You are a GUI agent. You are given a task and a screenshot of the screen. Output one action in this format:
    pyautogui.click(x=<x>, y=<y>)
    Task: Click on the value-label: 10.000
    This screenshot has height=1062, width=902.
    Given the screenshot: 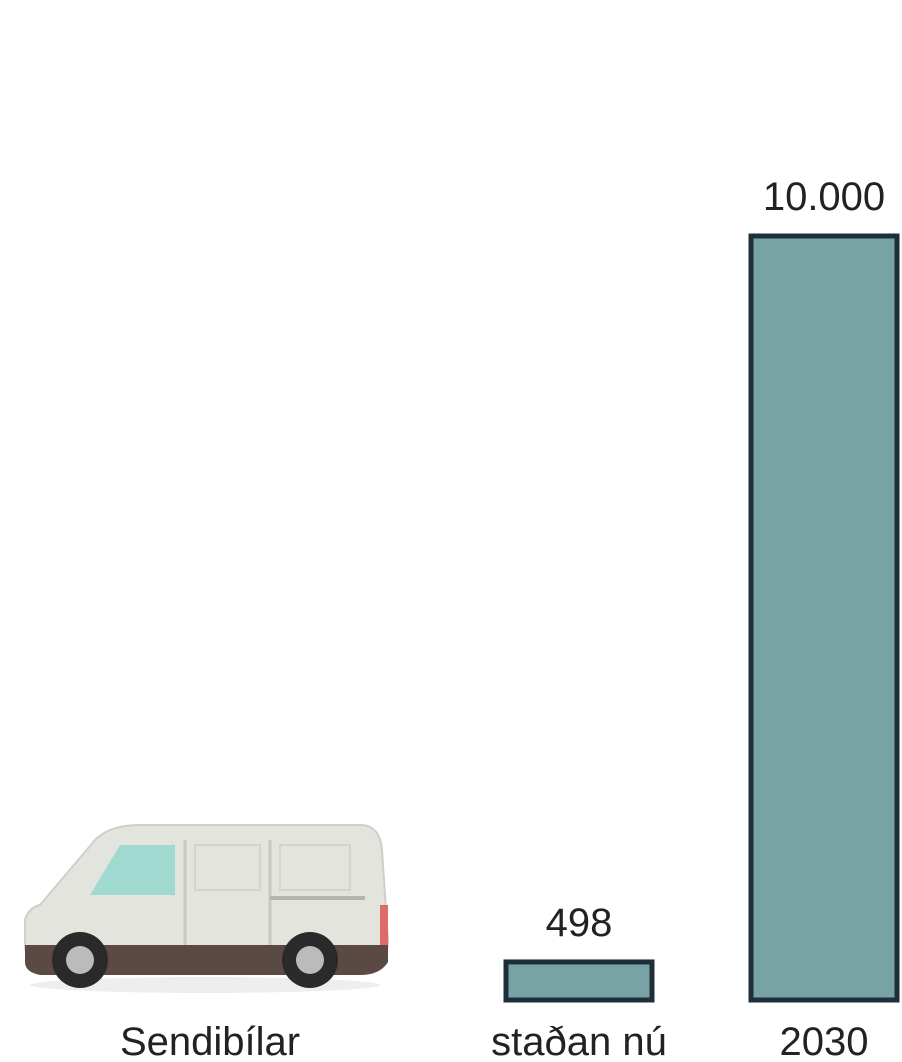 What is the action you would take?
    pyautogui.click(x=824, y=197)
    